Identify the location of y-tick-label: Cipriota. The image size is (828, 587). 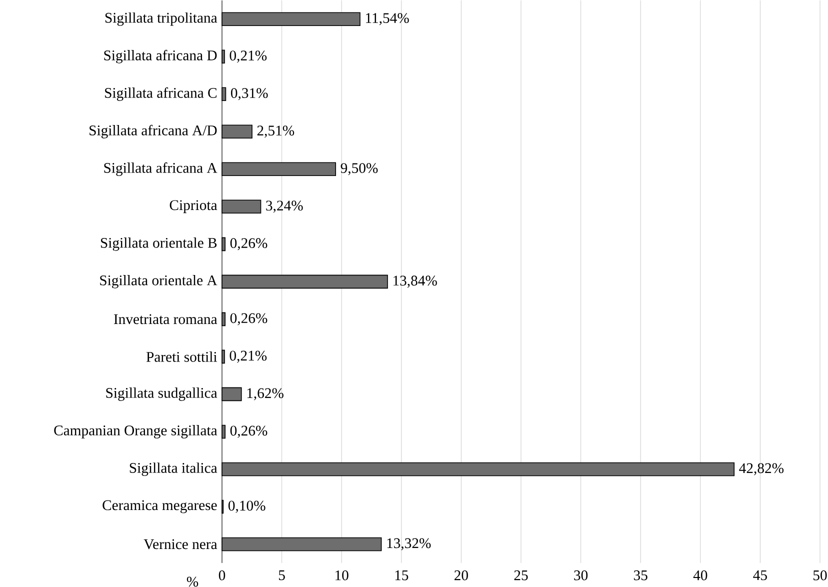
(194, 207).